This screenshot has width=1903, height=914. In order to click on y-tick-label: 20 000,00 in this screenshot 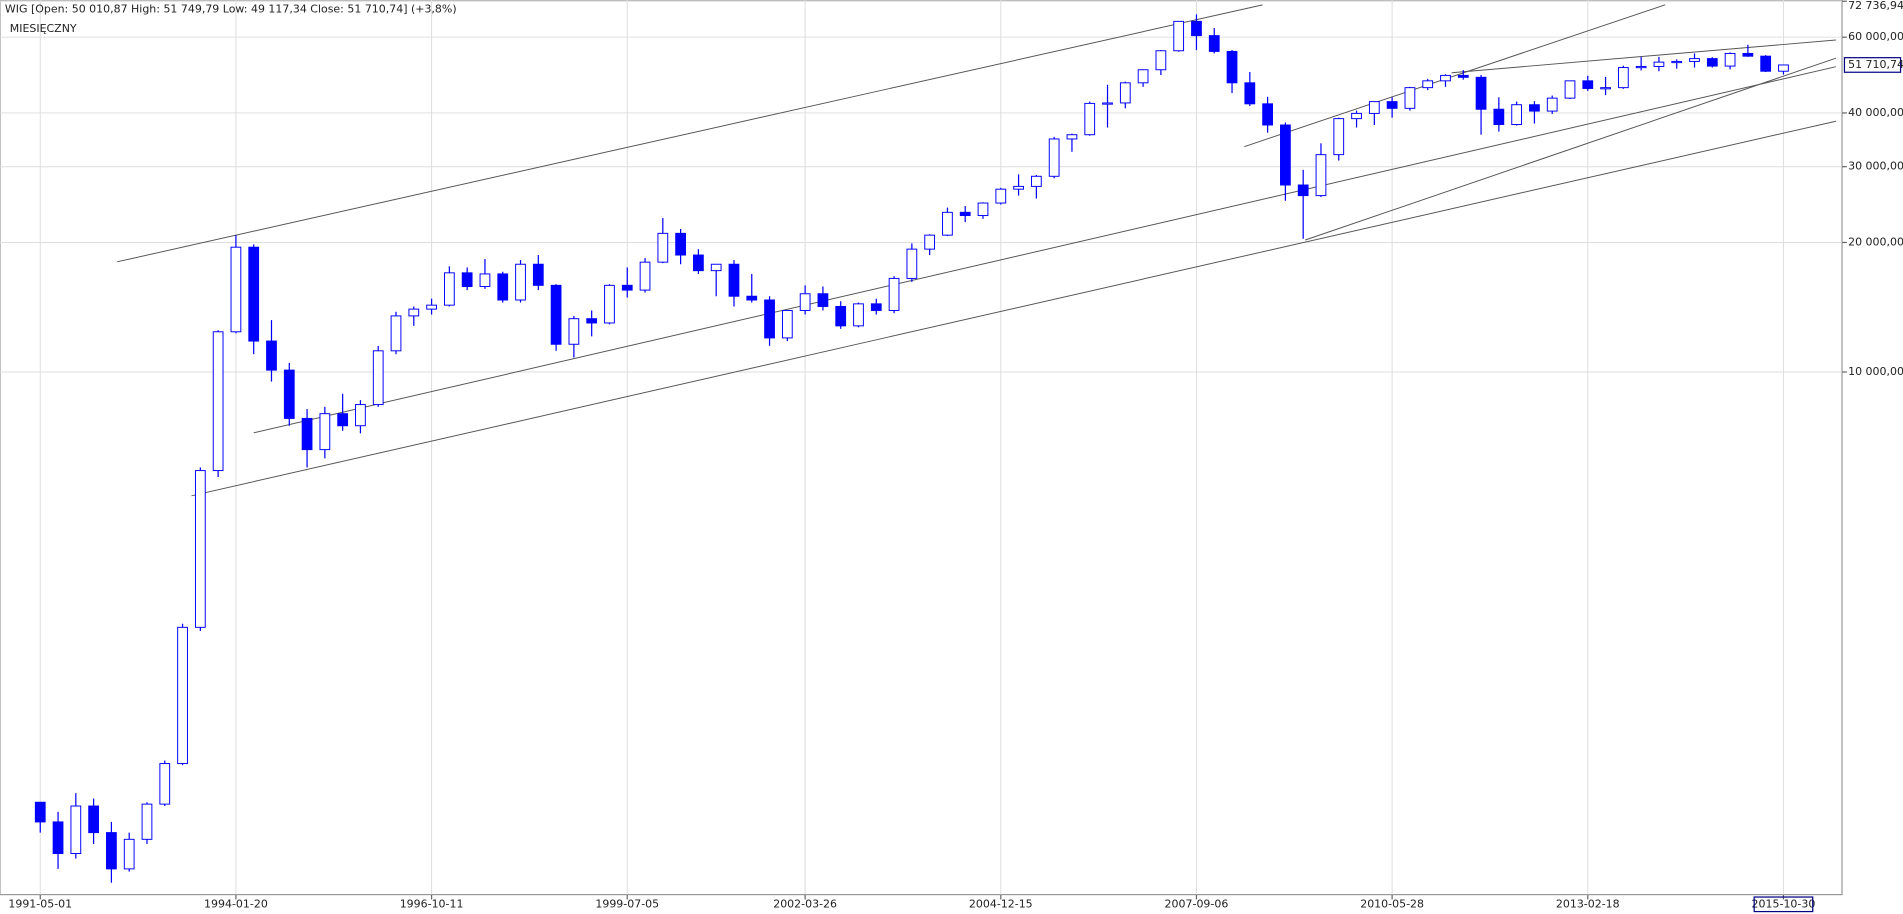, I will do `click(1875, 241)`.